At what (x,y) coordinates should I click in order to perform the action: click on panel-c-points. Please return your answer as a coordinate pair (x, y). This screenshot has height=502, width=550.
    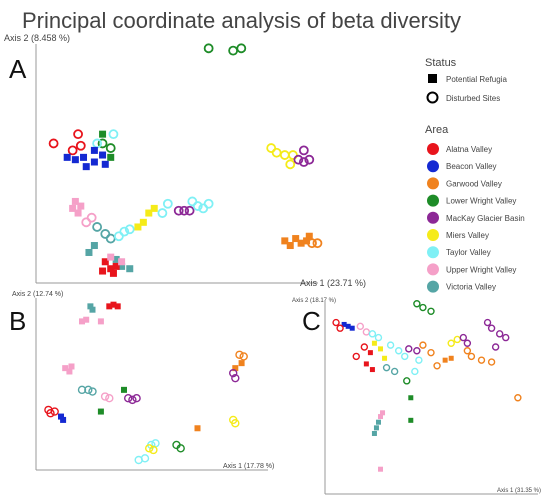
    Looking at the image, I should click on (427, 386).